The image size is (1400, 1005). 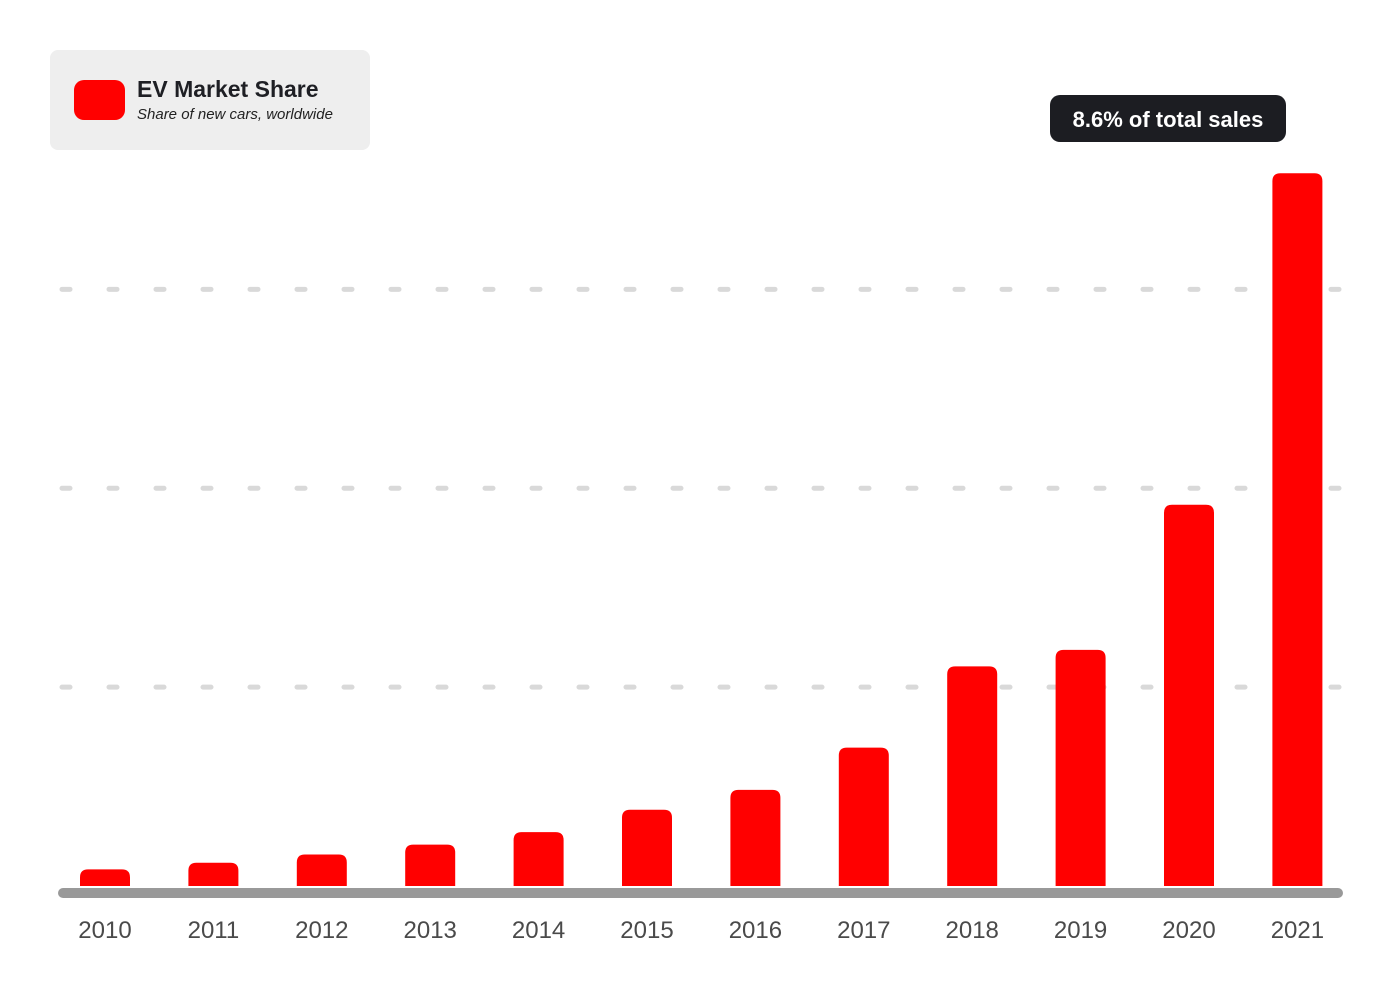 I want to click on bar-2019, so click(x=1080, y=767).